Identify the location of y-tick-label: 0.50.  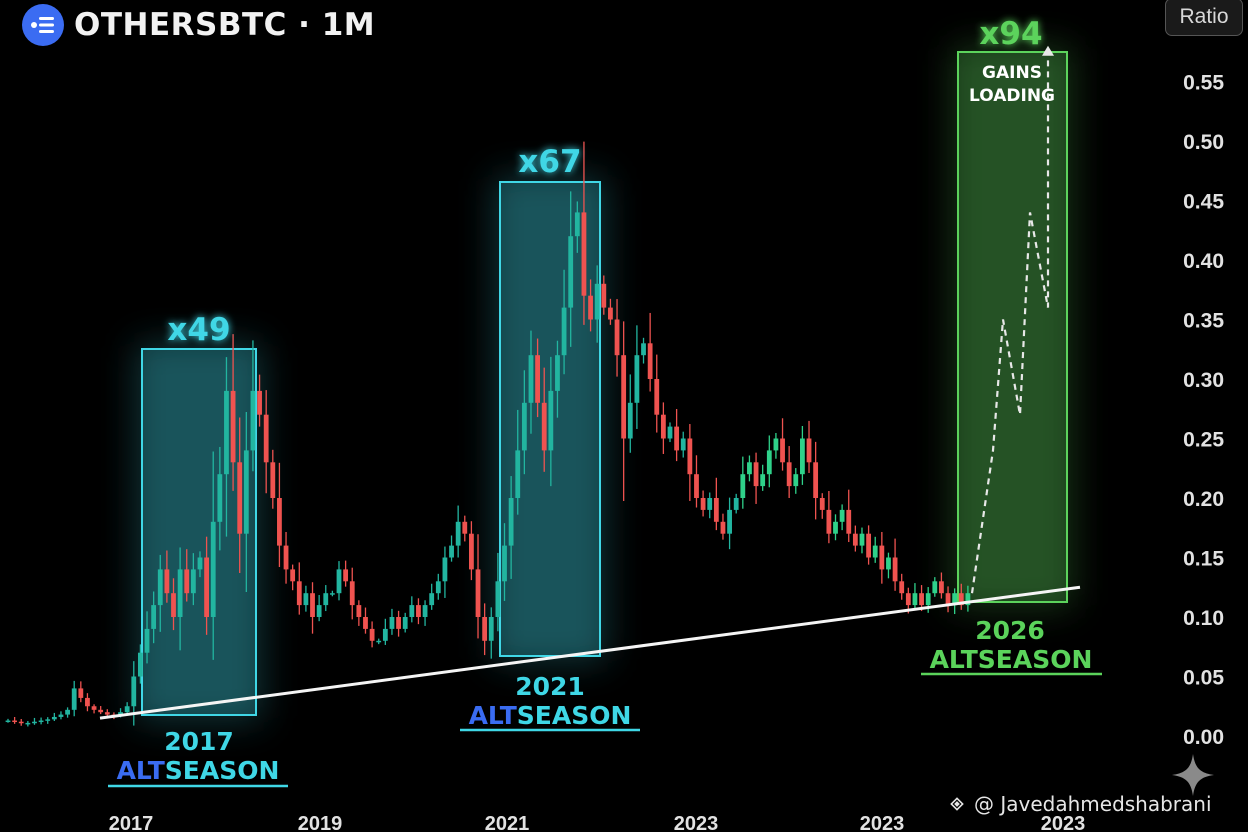
(1203, 142).